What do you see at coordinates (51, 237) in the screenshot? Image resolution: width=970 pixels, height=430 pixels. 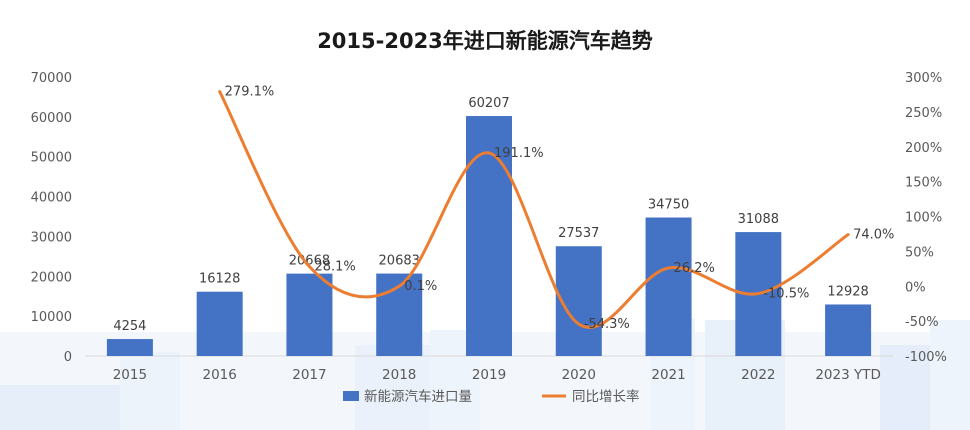 I see `y-left-tick-label: 30000` at bounding box center [51, 237].